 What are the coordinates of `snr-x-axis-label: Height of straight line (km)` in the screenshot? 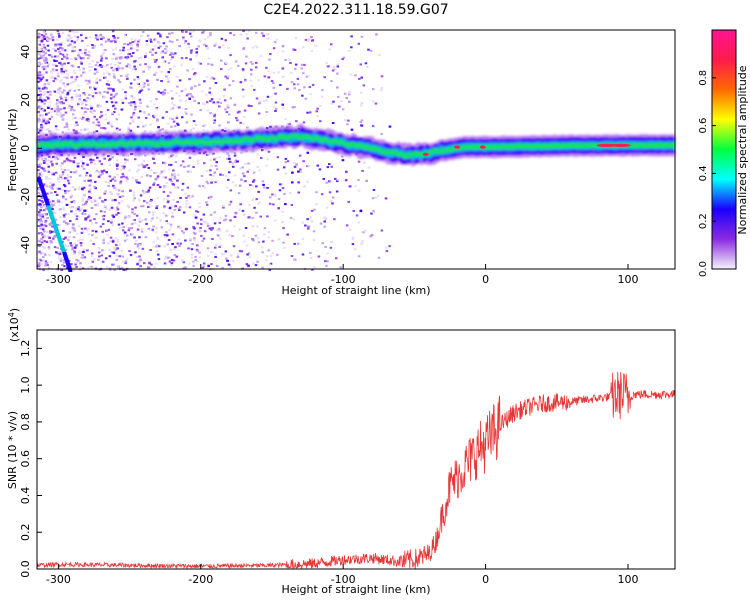 It's located at (355, 589).